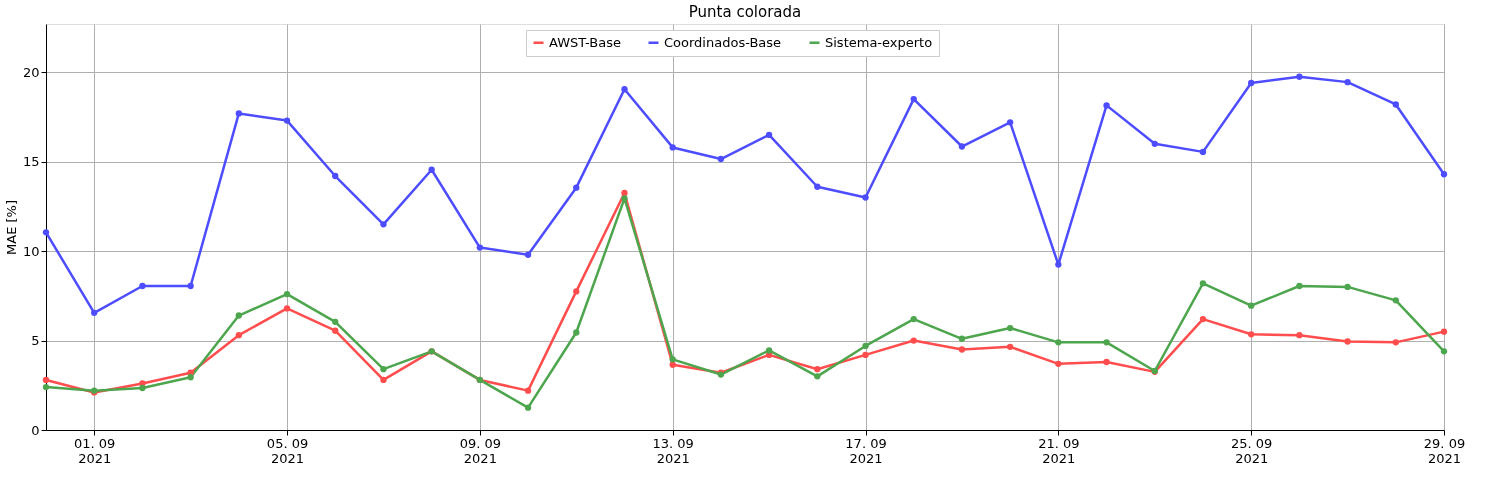 Image resolution: width=1488 pixels, height=479 pixels. What do you see at coordinates (31, 162) in the screenshot?
I see `y-tick-label: 15` at bounding box center [31, 162].